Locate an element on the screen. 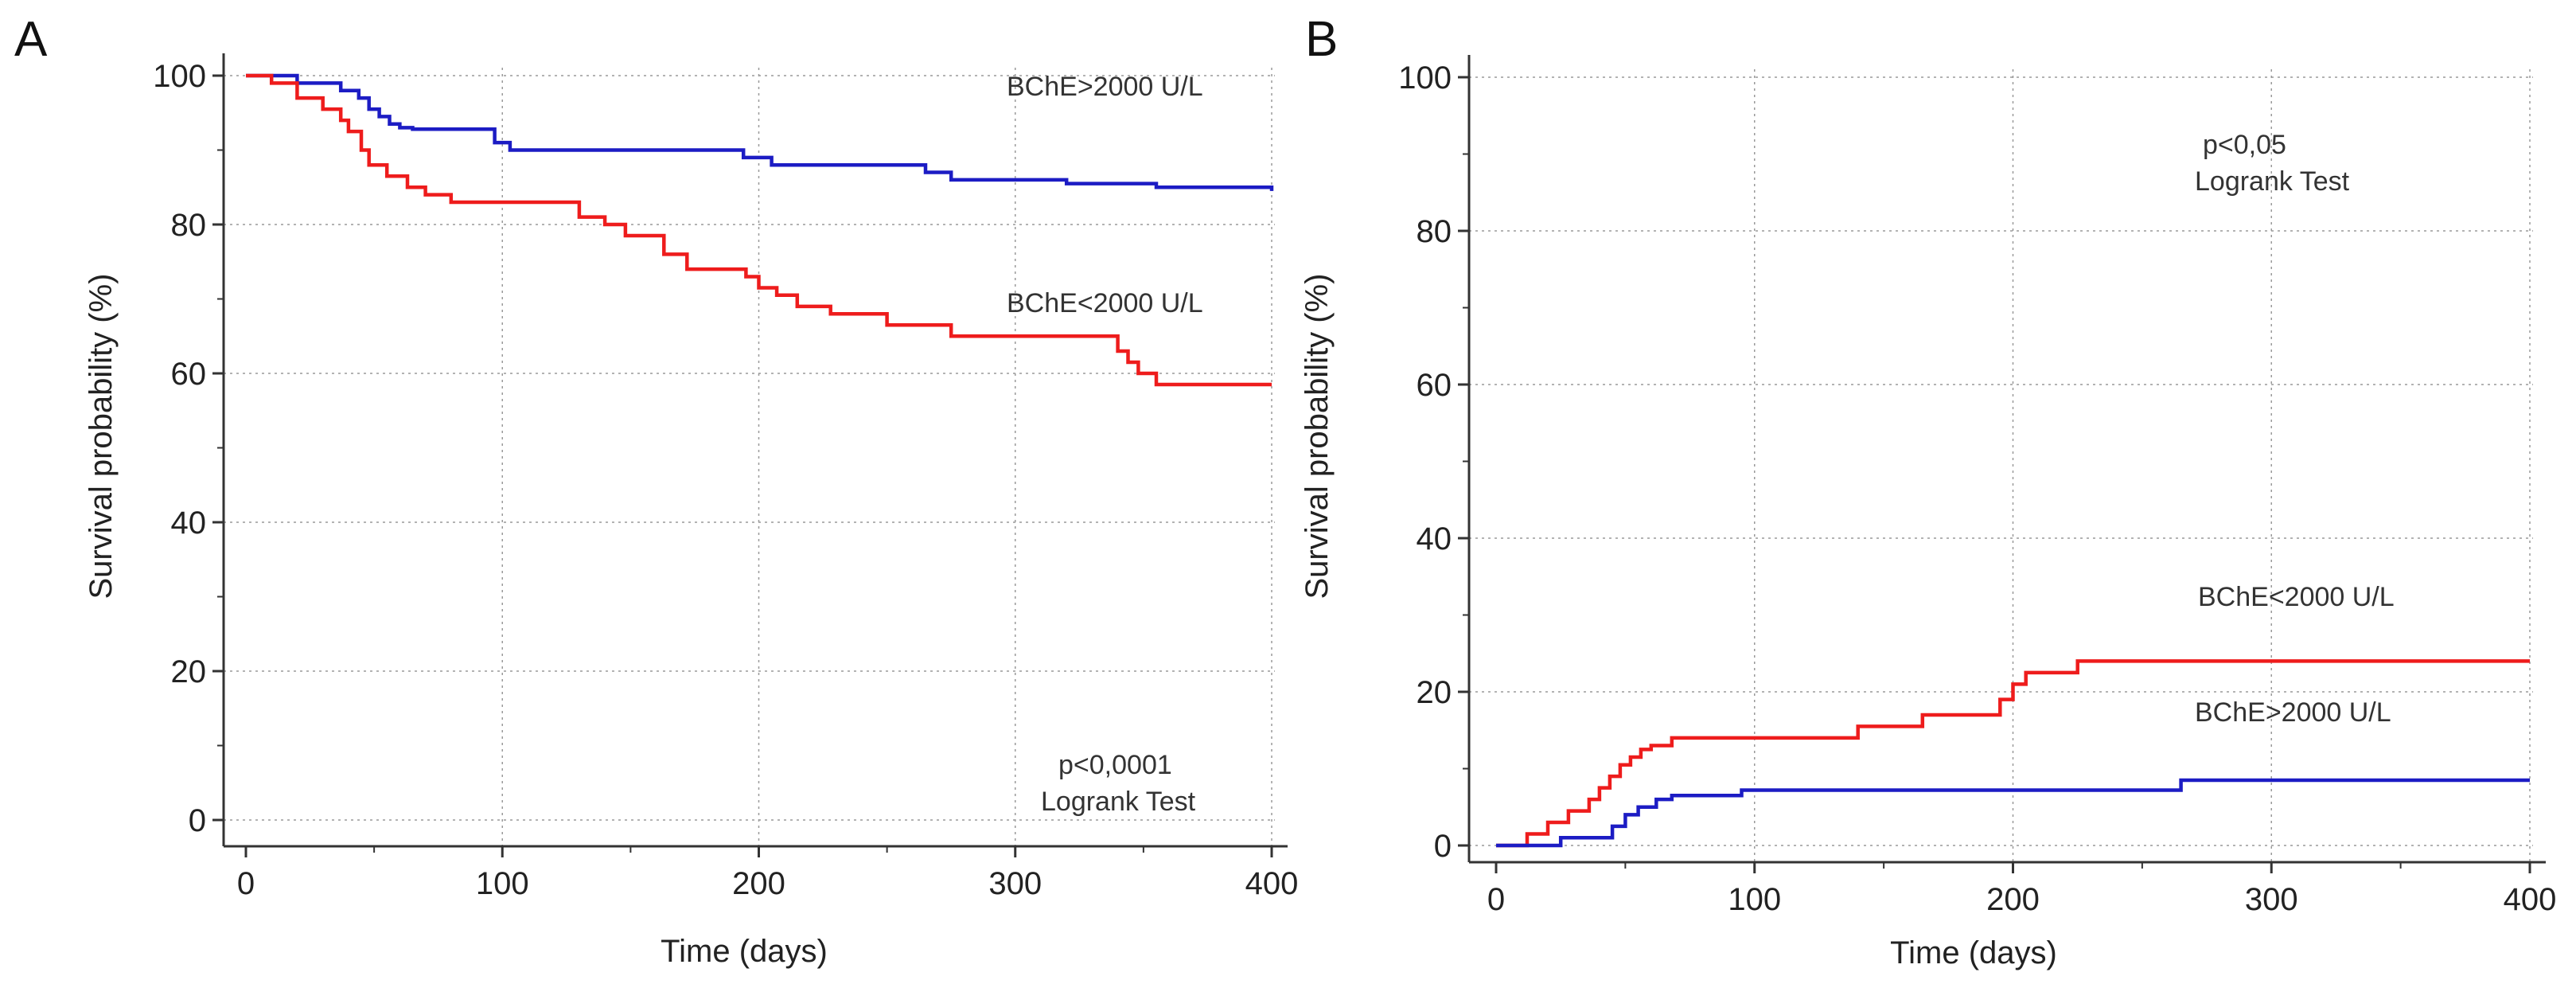 The image size is (2576, 984). panel-letter-b: B is located at coordinates (1321, 39).